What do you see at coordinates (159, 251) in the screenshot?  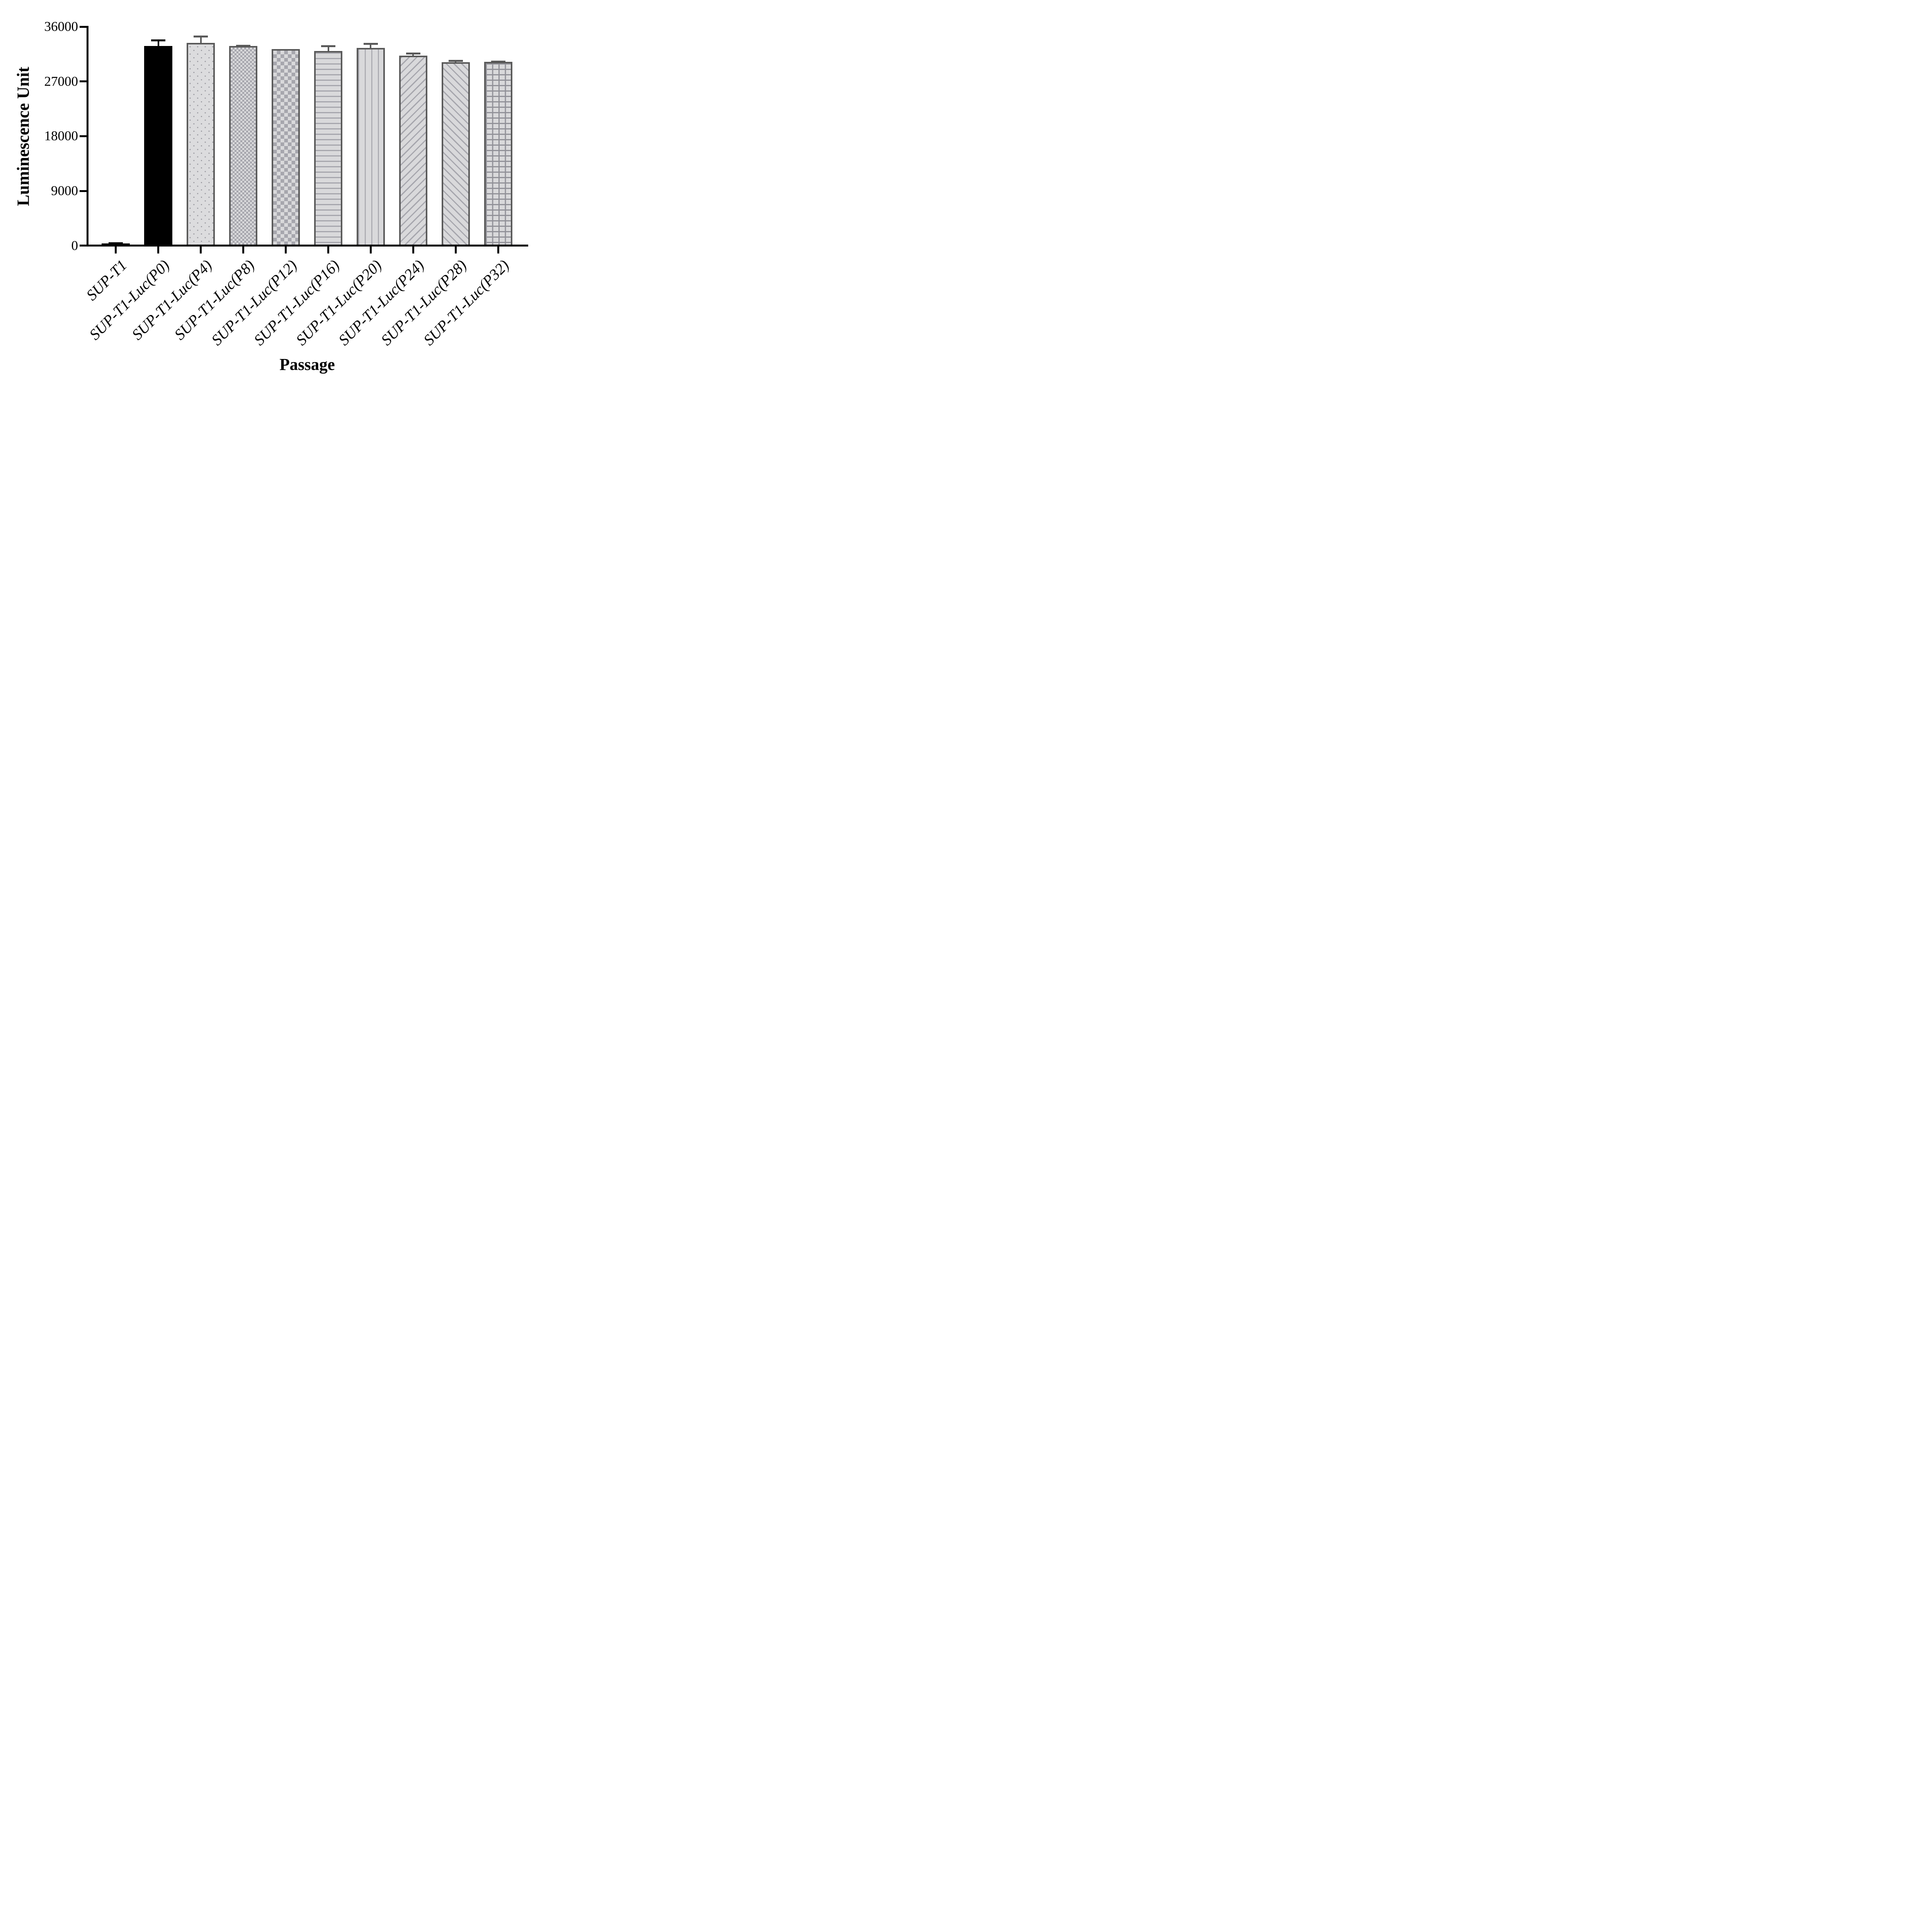 I see `x-tick-mark-sup-t1-luc-p0` at bounding box center [159, 251].